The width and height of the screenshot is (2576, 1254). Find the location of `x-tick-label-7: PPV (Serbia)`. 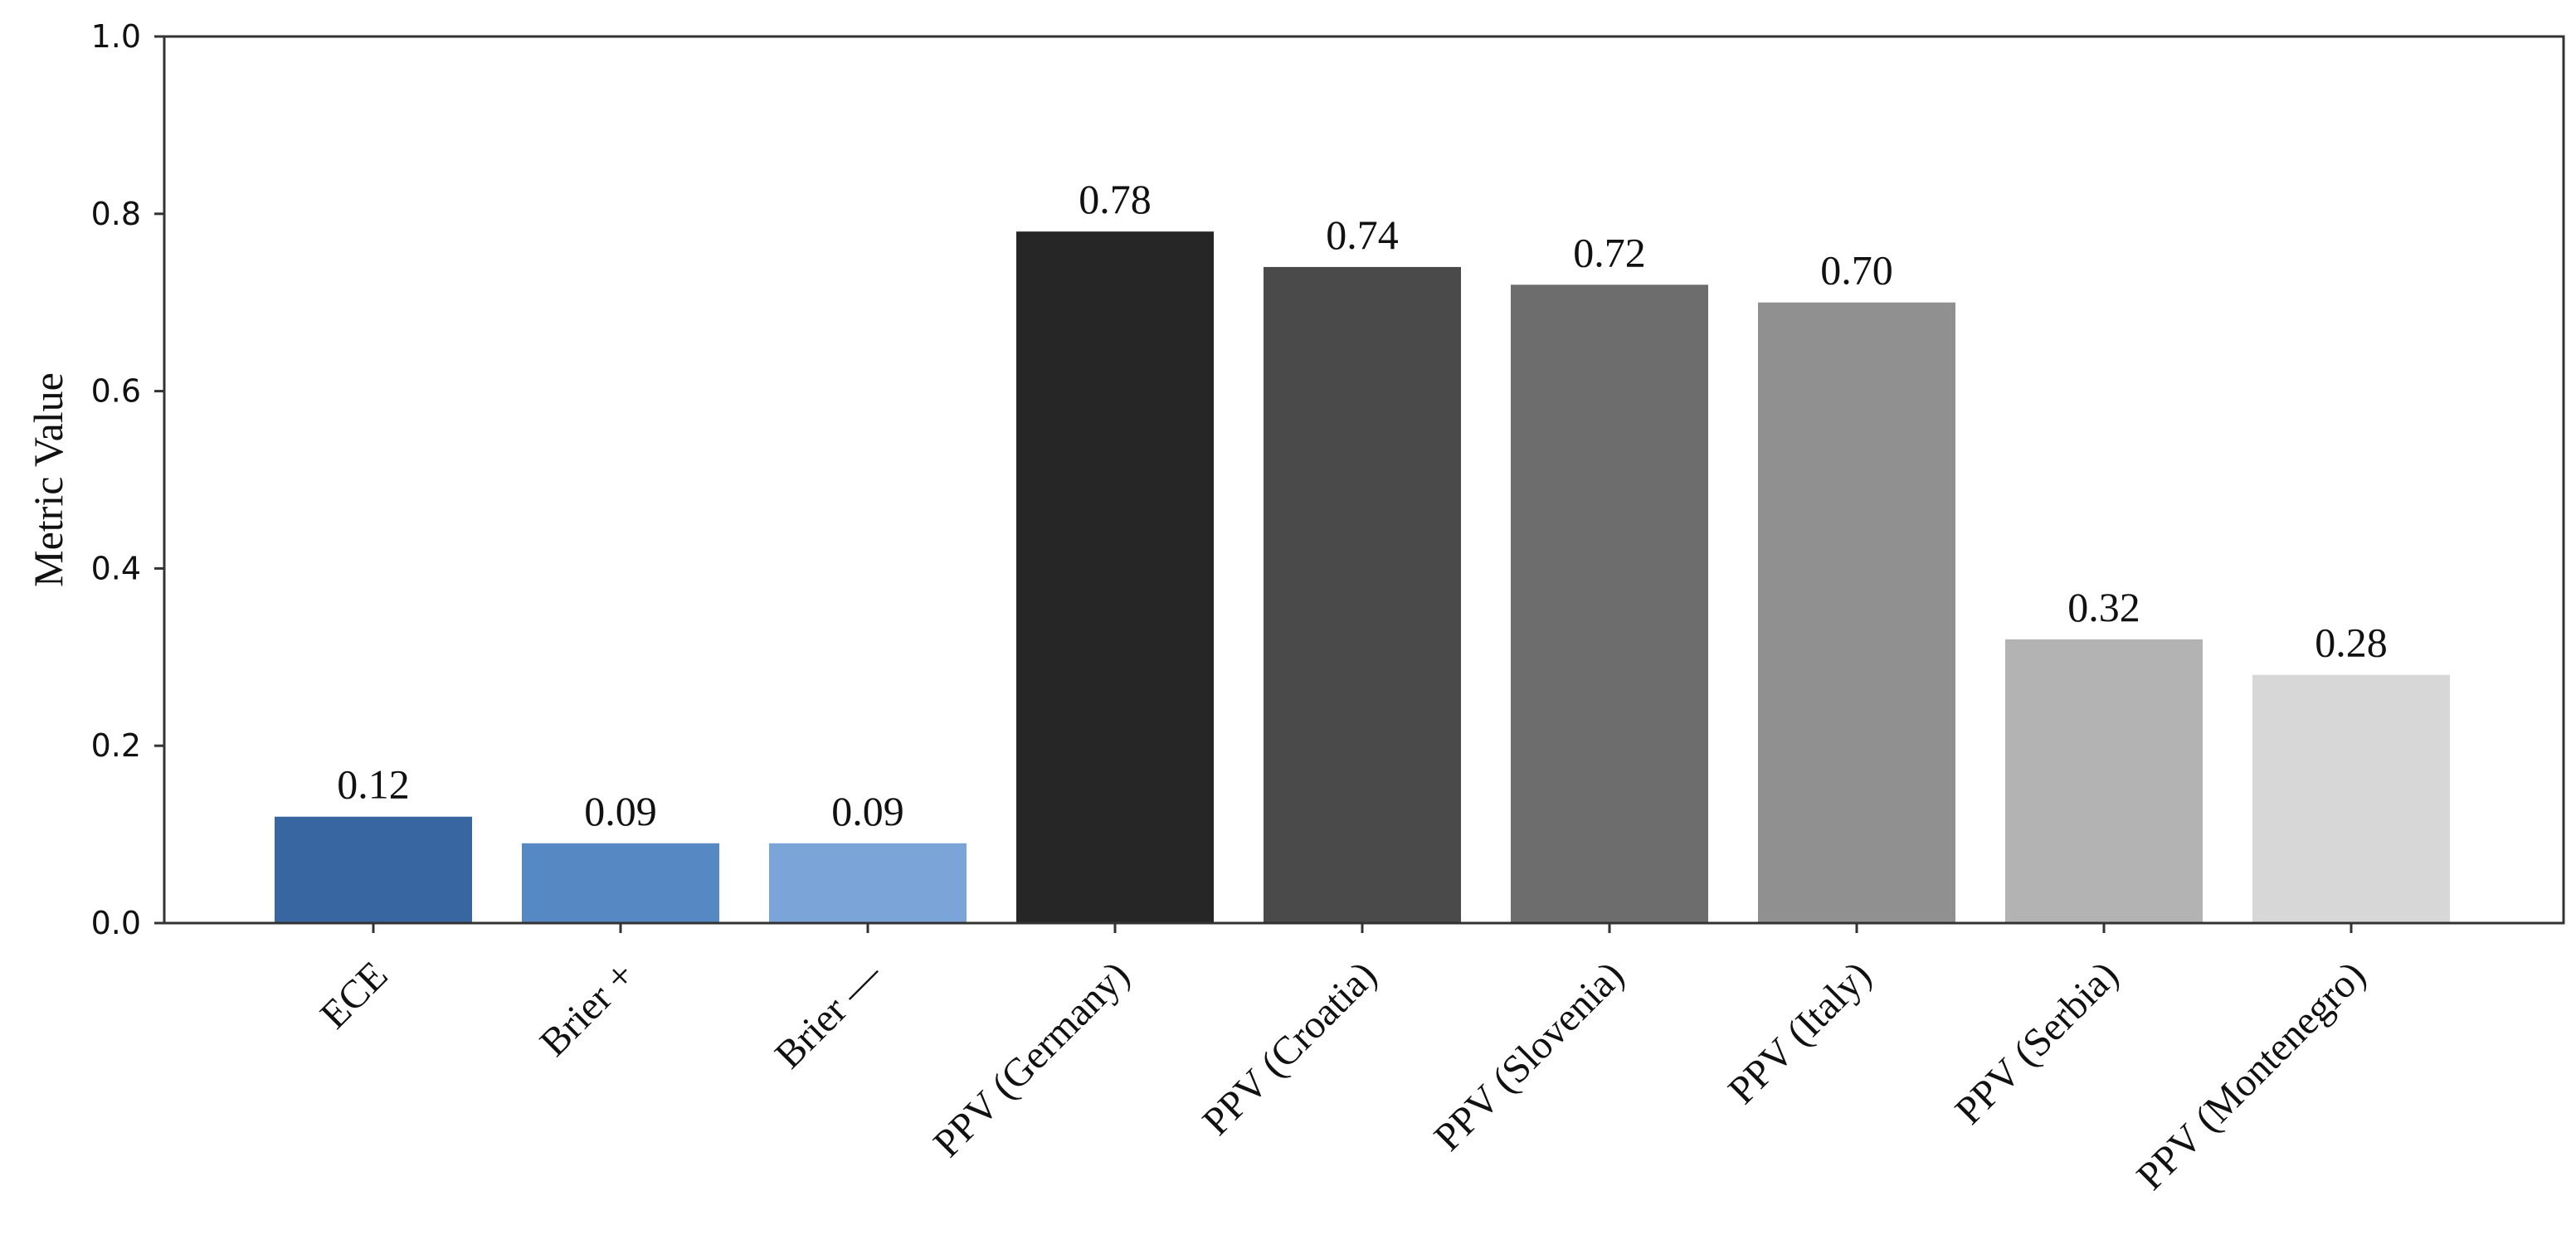

x-tick-label-7: PPV (Serbia) is located at coordinates (2037, 1043).